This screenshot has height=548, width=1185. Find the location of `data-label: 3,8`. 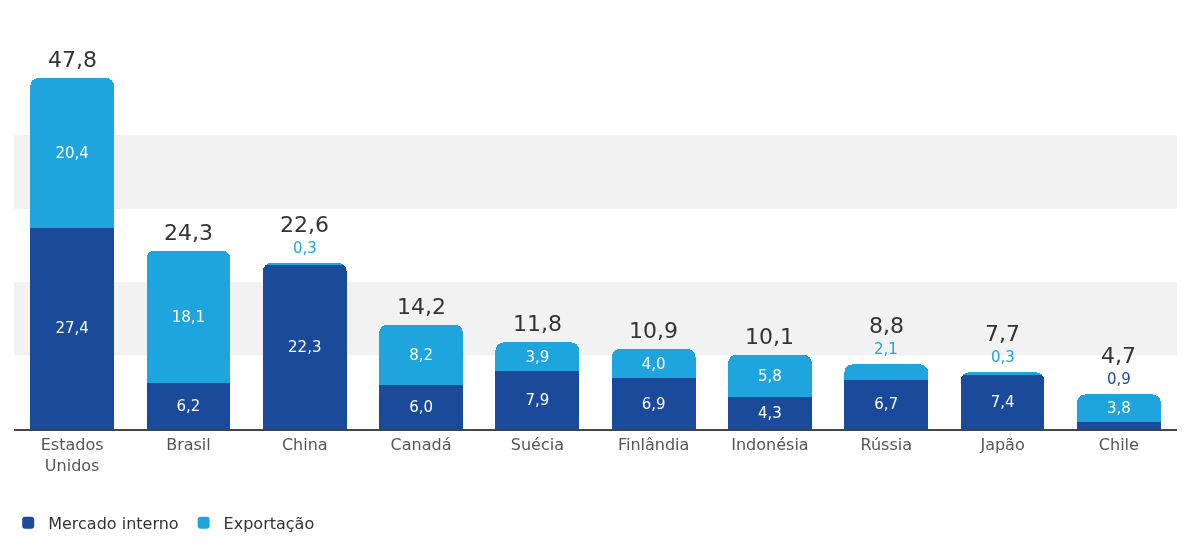

data-label: 3,8 is located at coordinates (1118, 408).